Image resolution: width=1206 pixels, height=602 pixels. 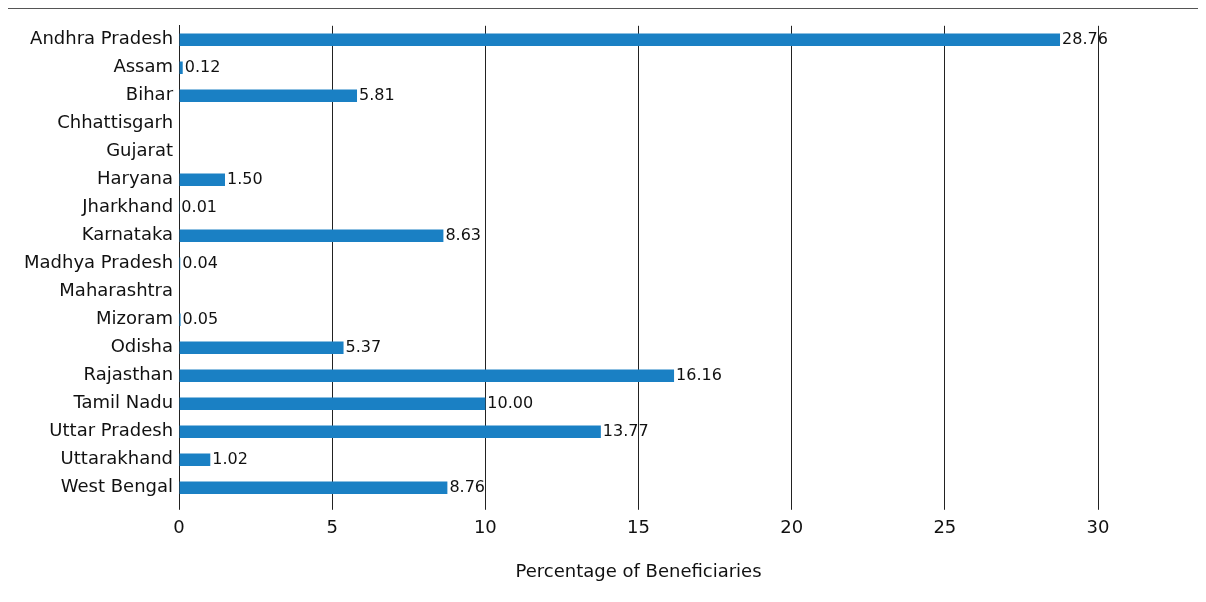 I want to click on x-axis-title: Percentage of Beneficiaries, so click(x=638, y=570).